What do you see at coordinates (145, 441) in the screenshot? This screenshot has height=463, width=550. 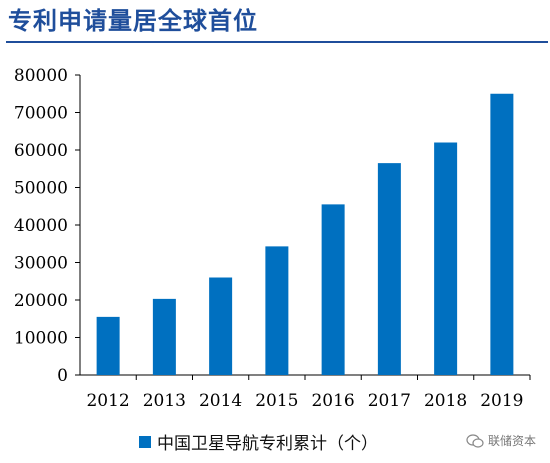 I see `legend-swatch` at bounding box center [145, 441].